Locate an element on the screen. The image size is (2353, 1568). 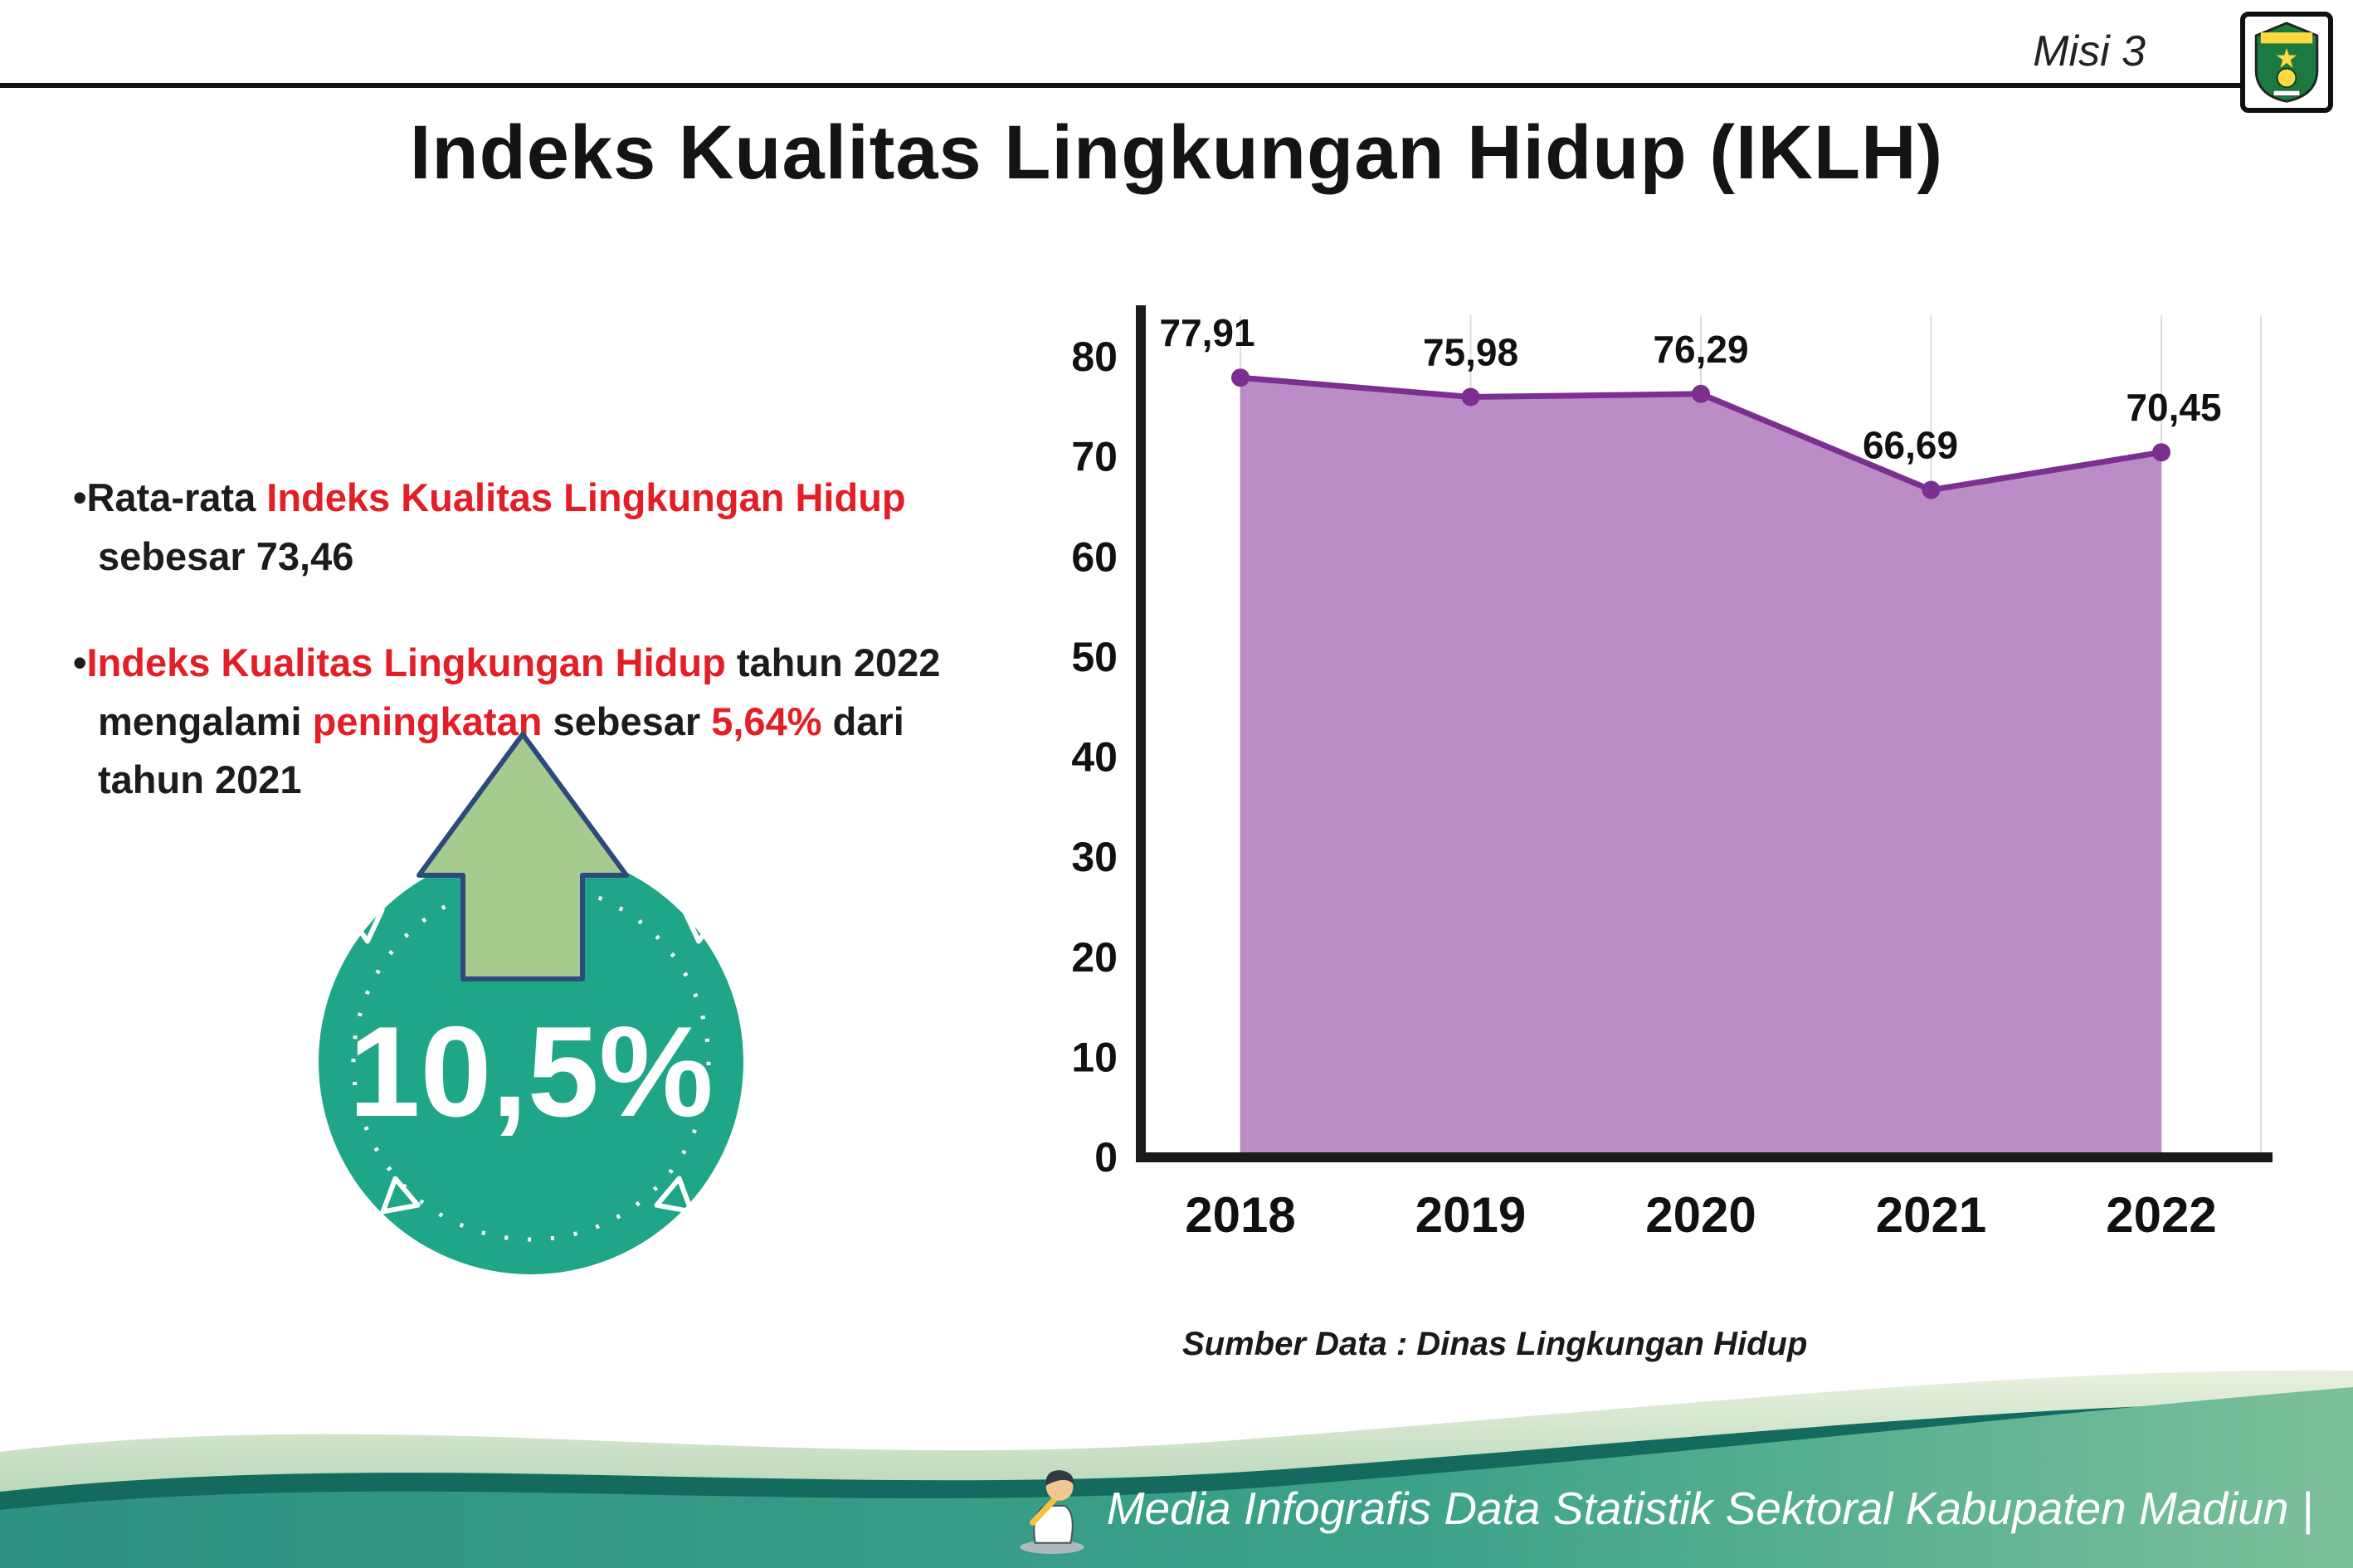
data-label: 75,98 is located at coordinates (1470, 351).